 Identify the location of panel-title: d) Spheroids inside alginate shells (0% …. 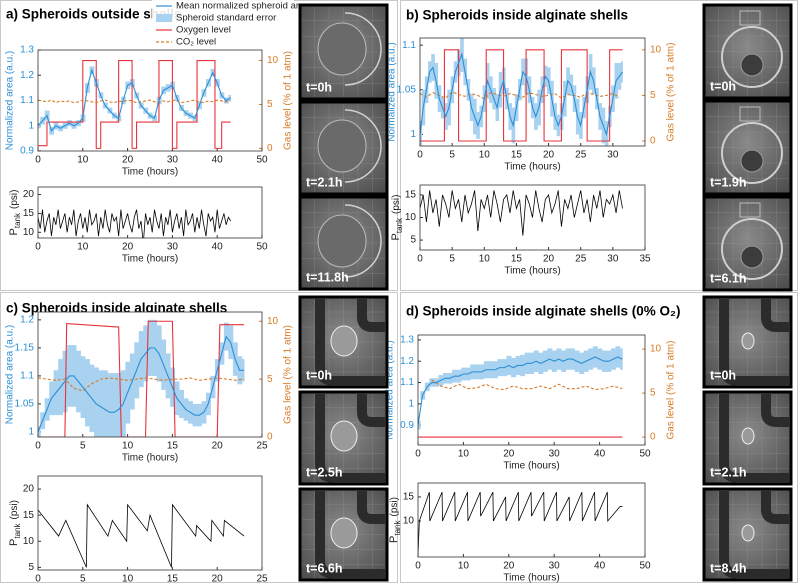
(543, 311).